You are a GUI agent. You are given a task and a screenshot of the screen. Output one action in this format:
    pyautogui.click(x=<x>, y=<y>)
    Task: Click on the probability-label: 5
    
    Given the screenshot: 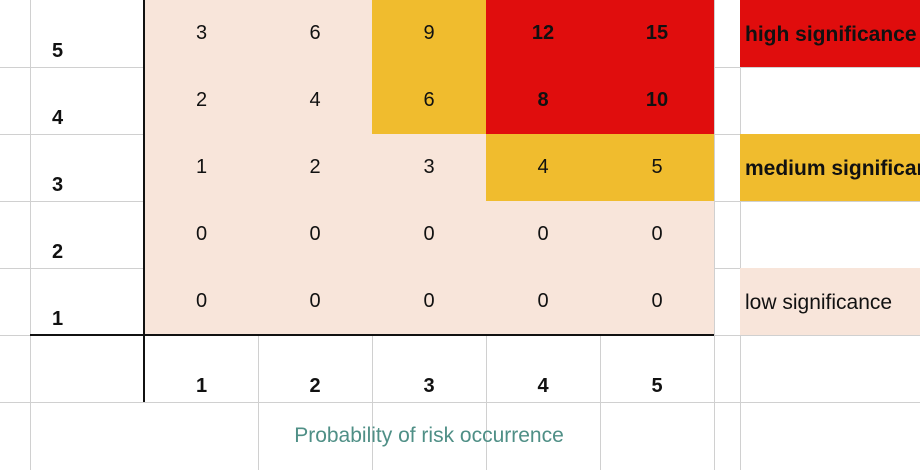 What is the action you would take?
    pyautogui.click(x=657, y=386)
    